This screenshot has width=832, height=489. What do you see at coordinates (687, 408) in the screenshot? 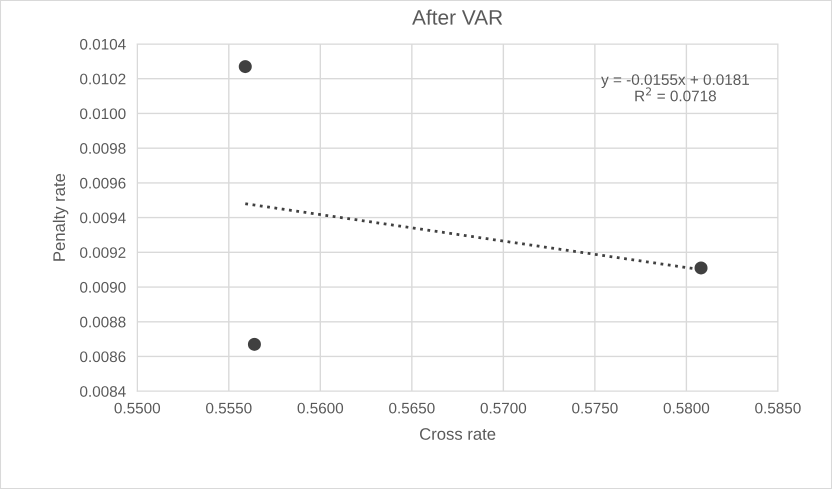
I see `x-tick-label: 0.5800` at bounding box center [687, 408].